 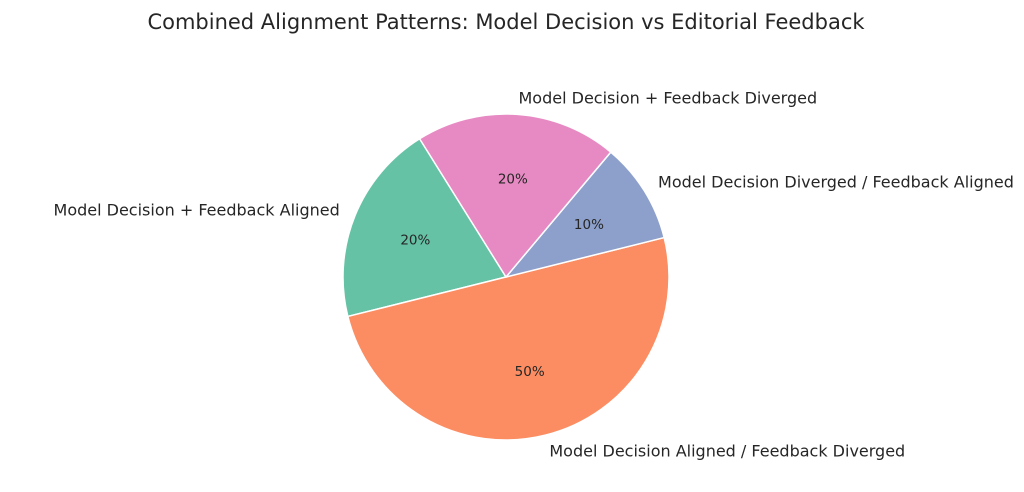 I want to click on pie-pct-label-2: 10%, so click(x=589, y=225).